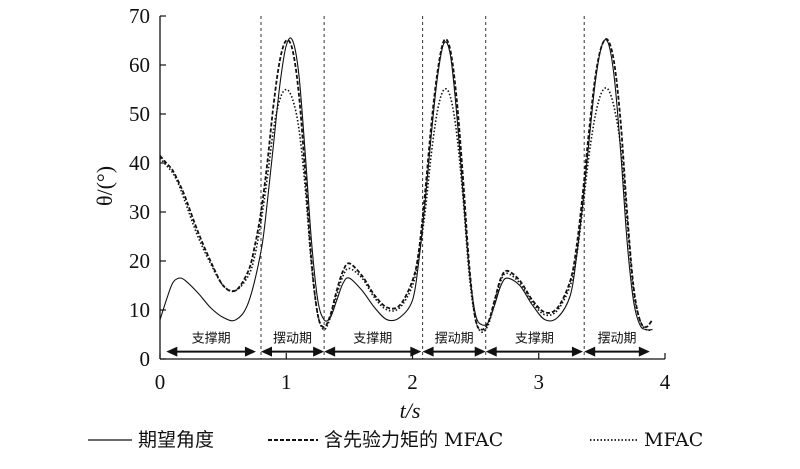 The image size is (800, 469). I want to click on x-tick-label: 2, so click(412, 382).